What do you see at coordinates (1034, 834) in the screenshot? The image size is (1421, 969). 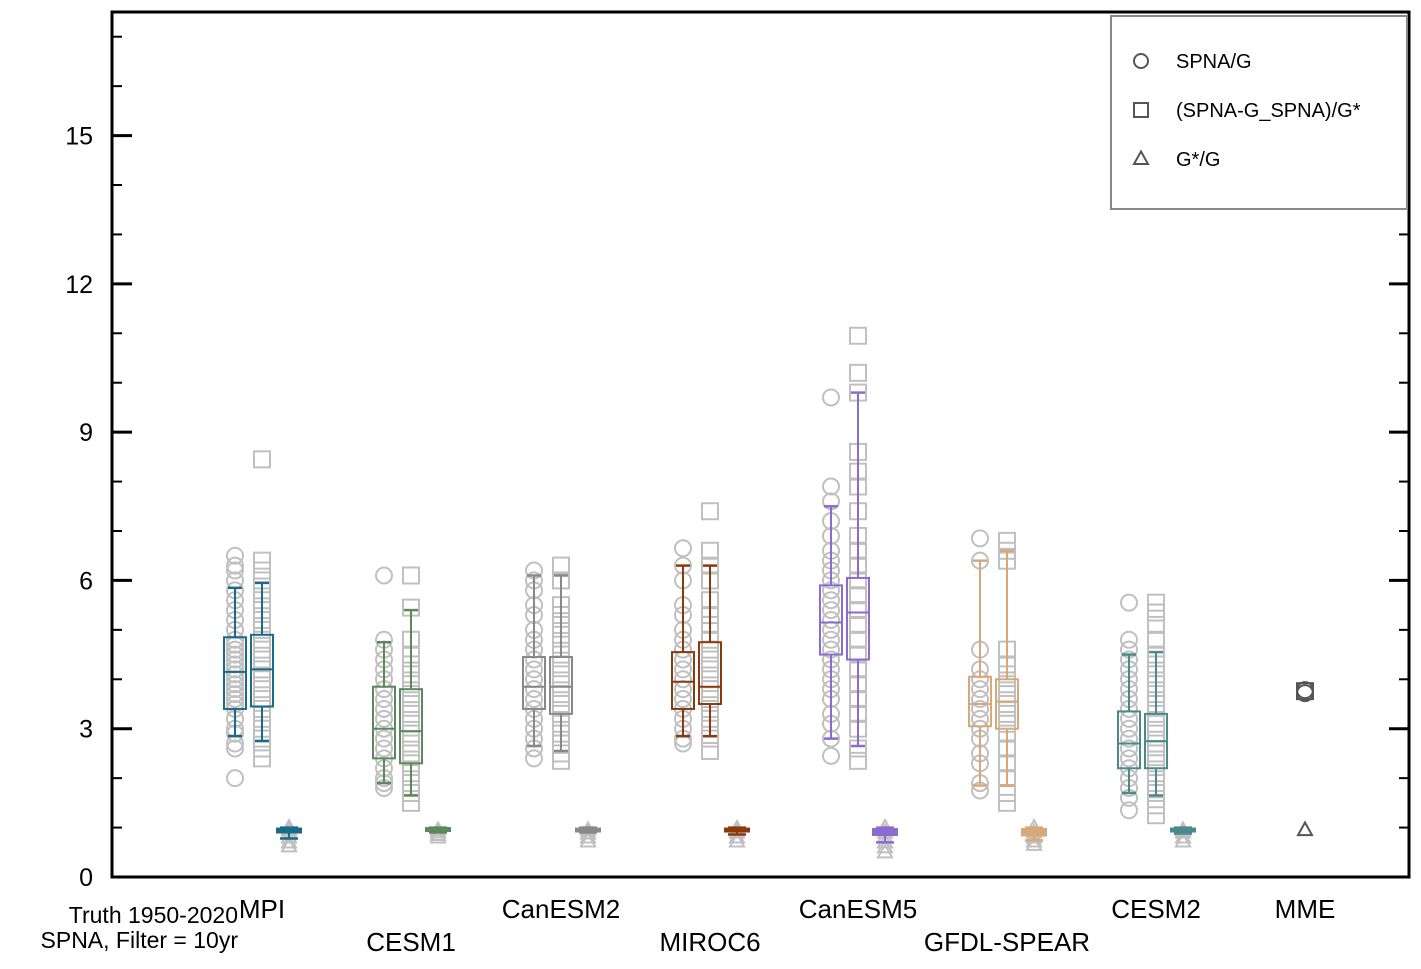 I see `gfdl-spear-triangle-box` at bounding box center [1034, 834].